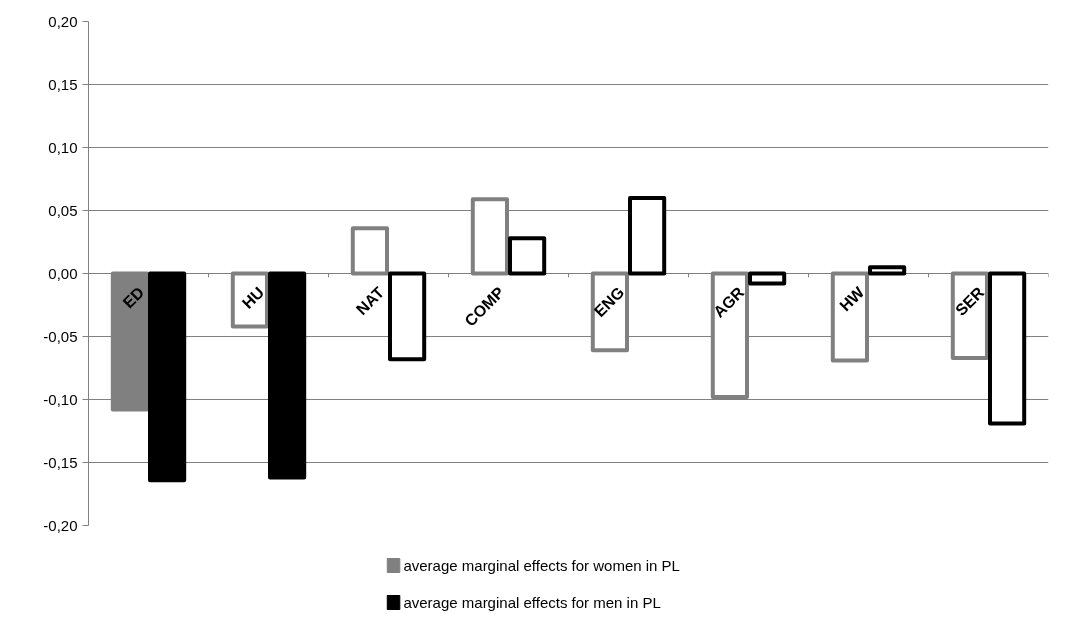  What do you see at coordinates (63, 210) in the screenshot?
I see `y-tick-label: 0,05` at bounding box center [63, 210].